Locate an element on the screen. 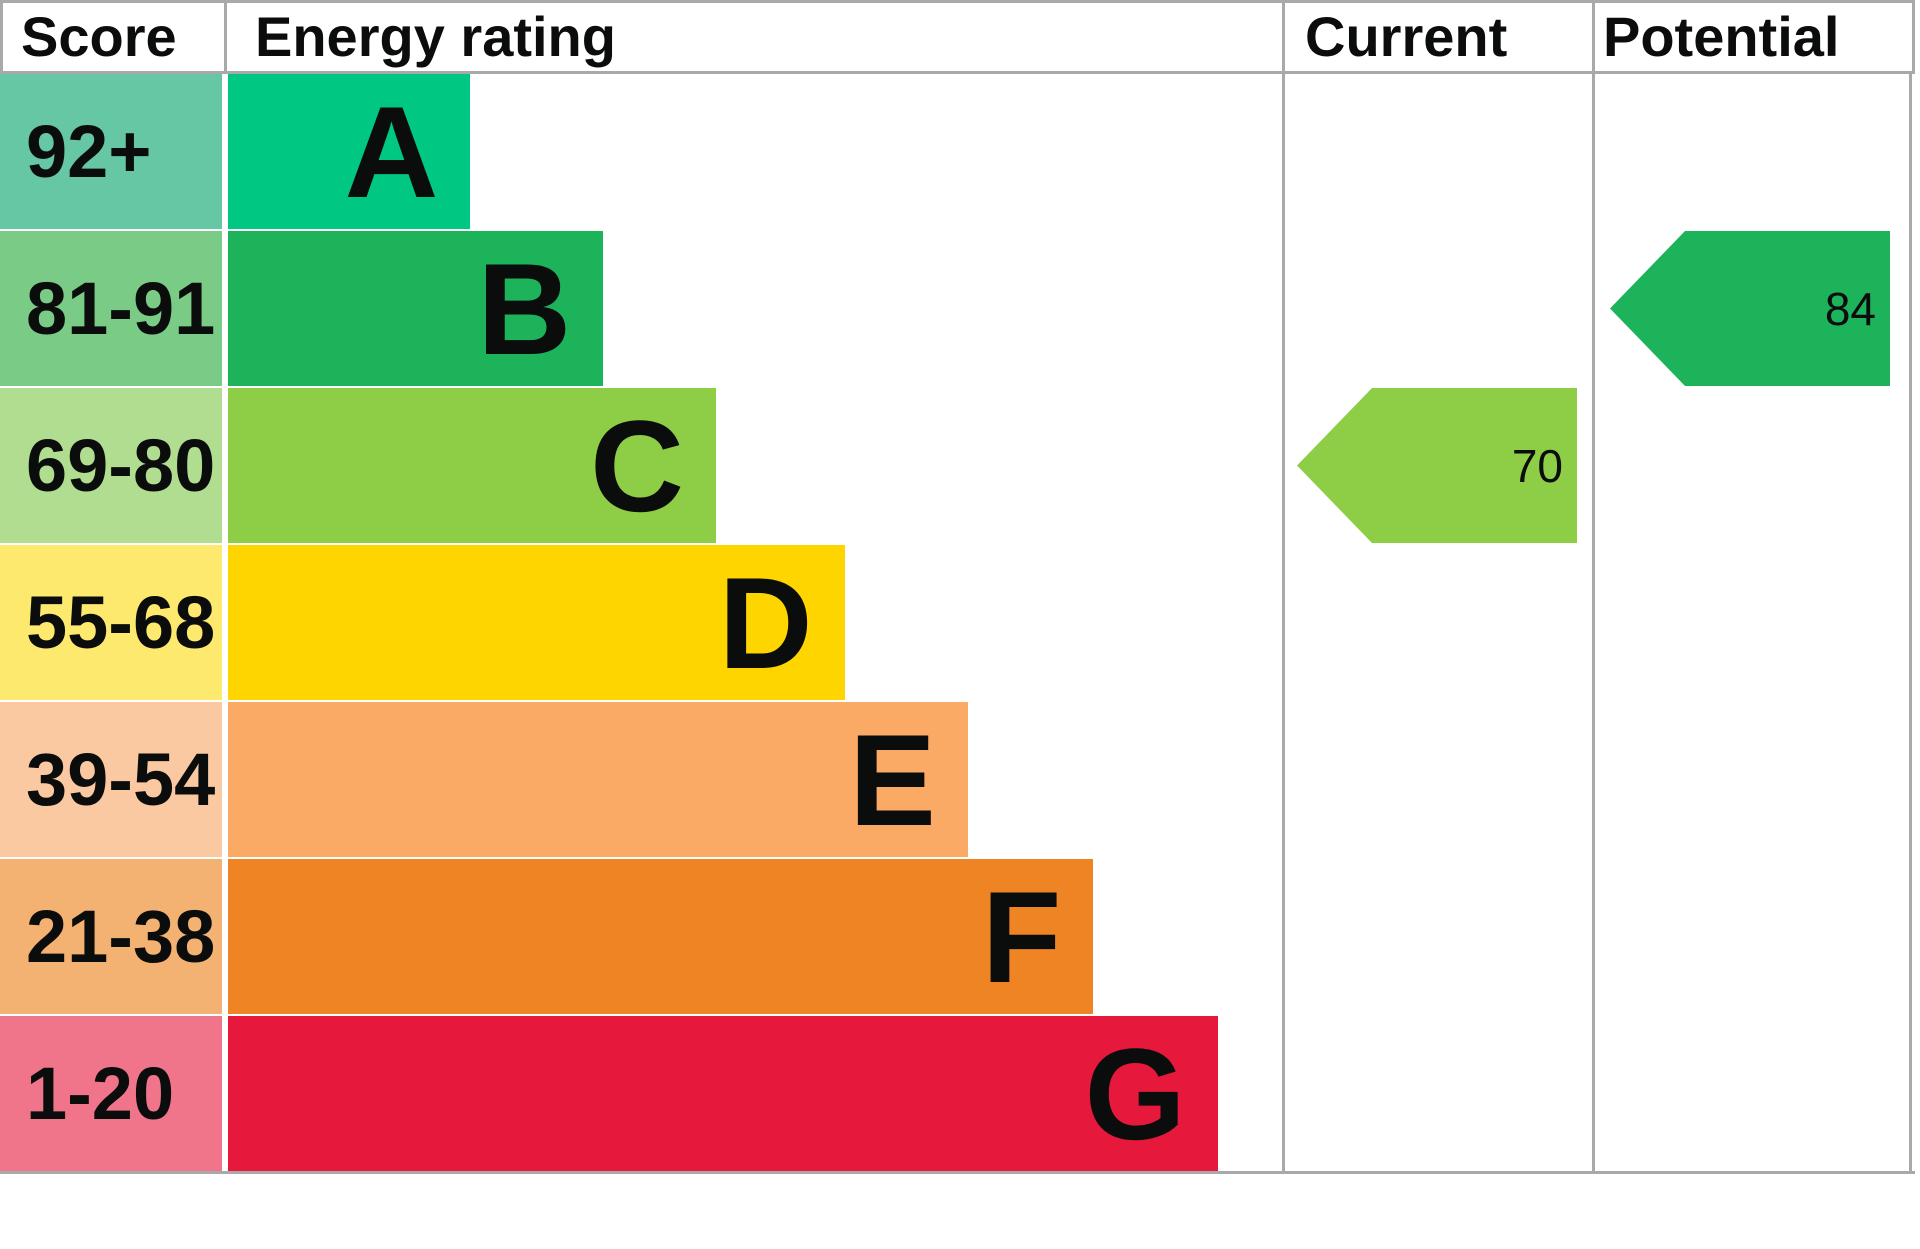 The height and width of the screenshot is (1249, 1920). band-row: 1-20 G is located at coordinates (956, 1093).